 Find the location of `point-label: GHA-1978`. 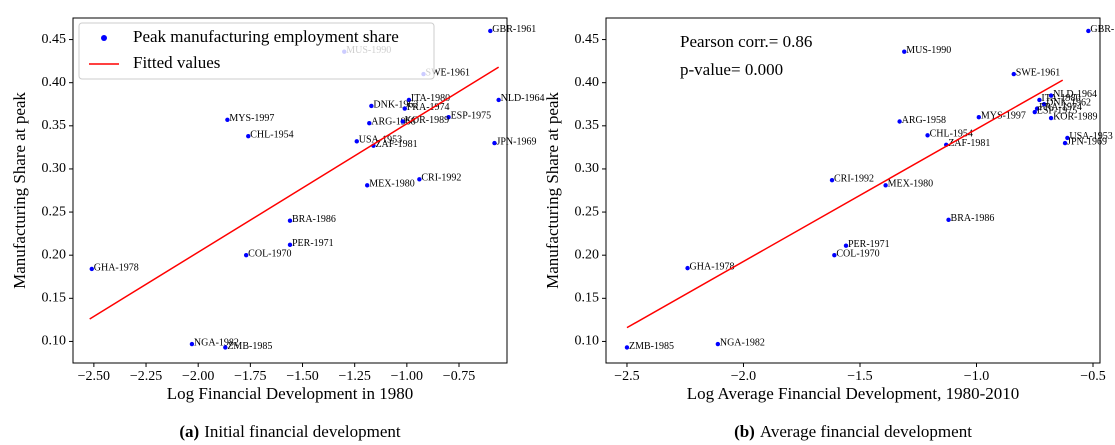

point-label: GHA-1978 is located at coordinates (116, 267).